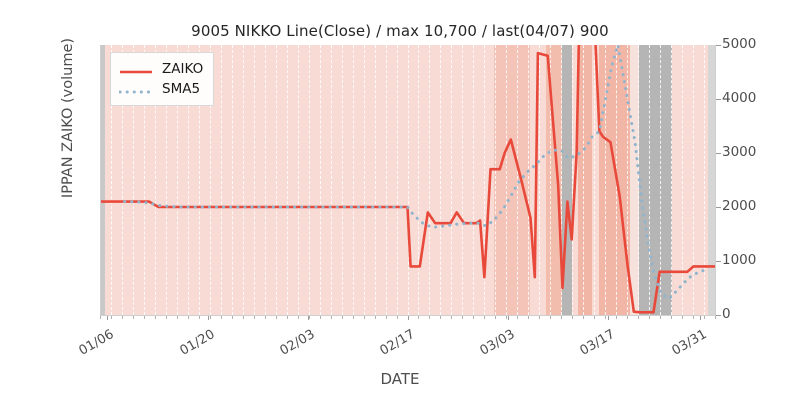 This screenshot has height=400, width=800. What do you see at coordinates (715, 180) in the screenshot?
I see `axis-spine-right` at bounding box center [715, 180].